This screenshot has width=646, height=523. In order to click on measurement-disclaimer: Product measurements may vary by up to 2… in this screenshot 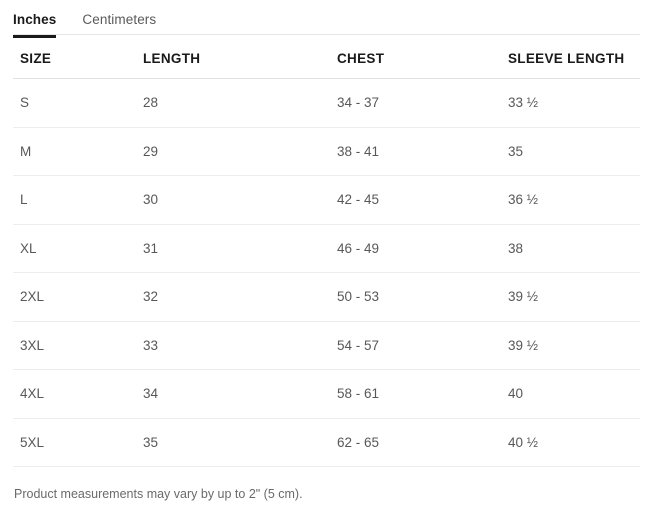, I will do `click(158, 494)`.